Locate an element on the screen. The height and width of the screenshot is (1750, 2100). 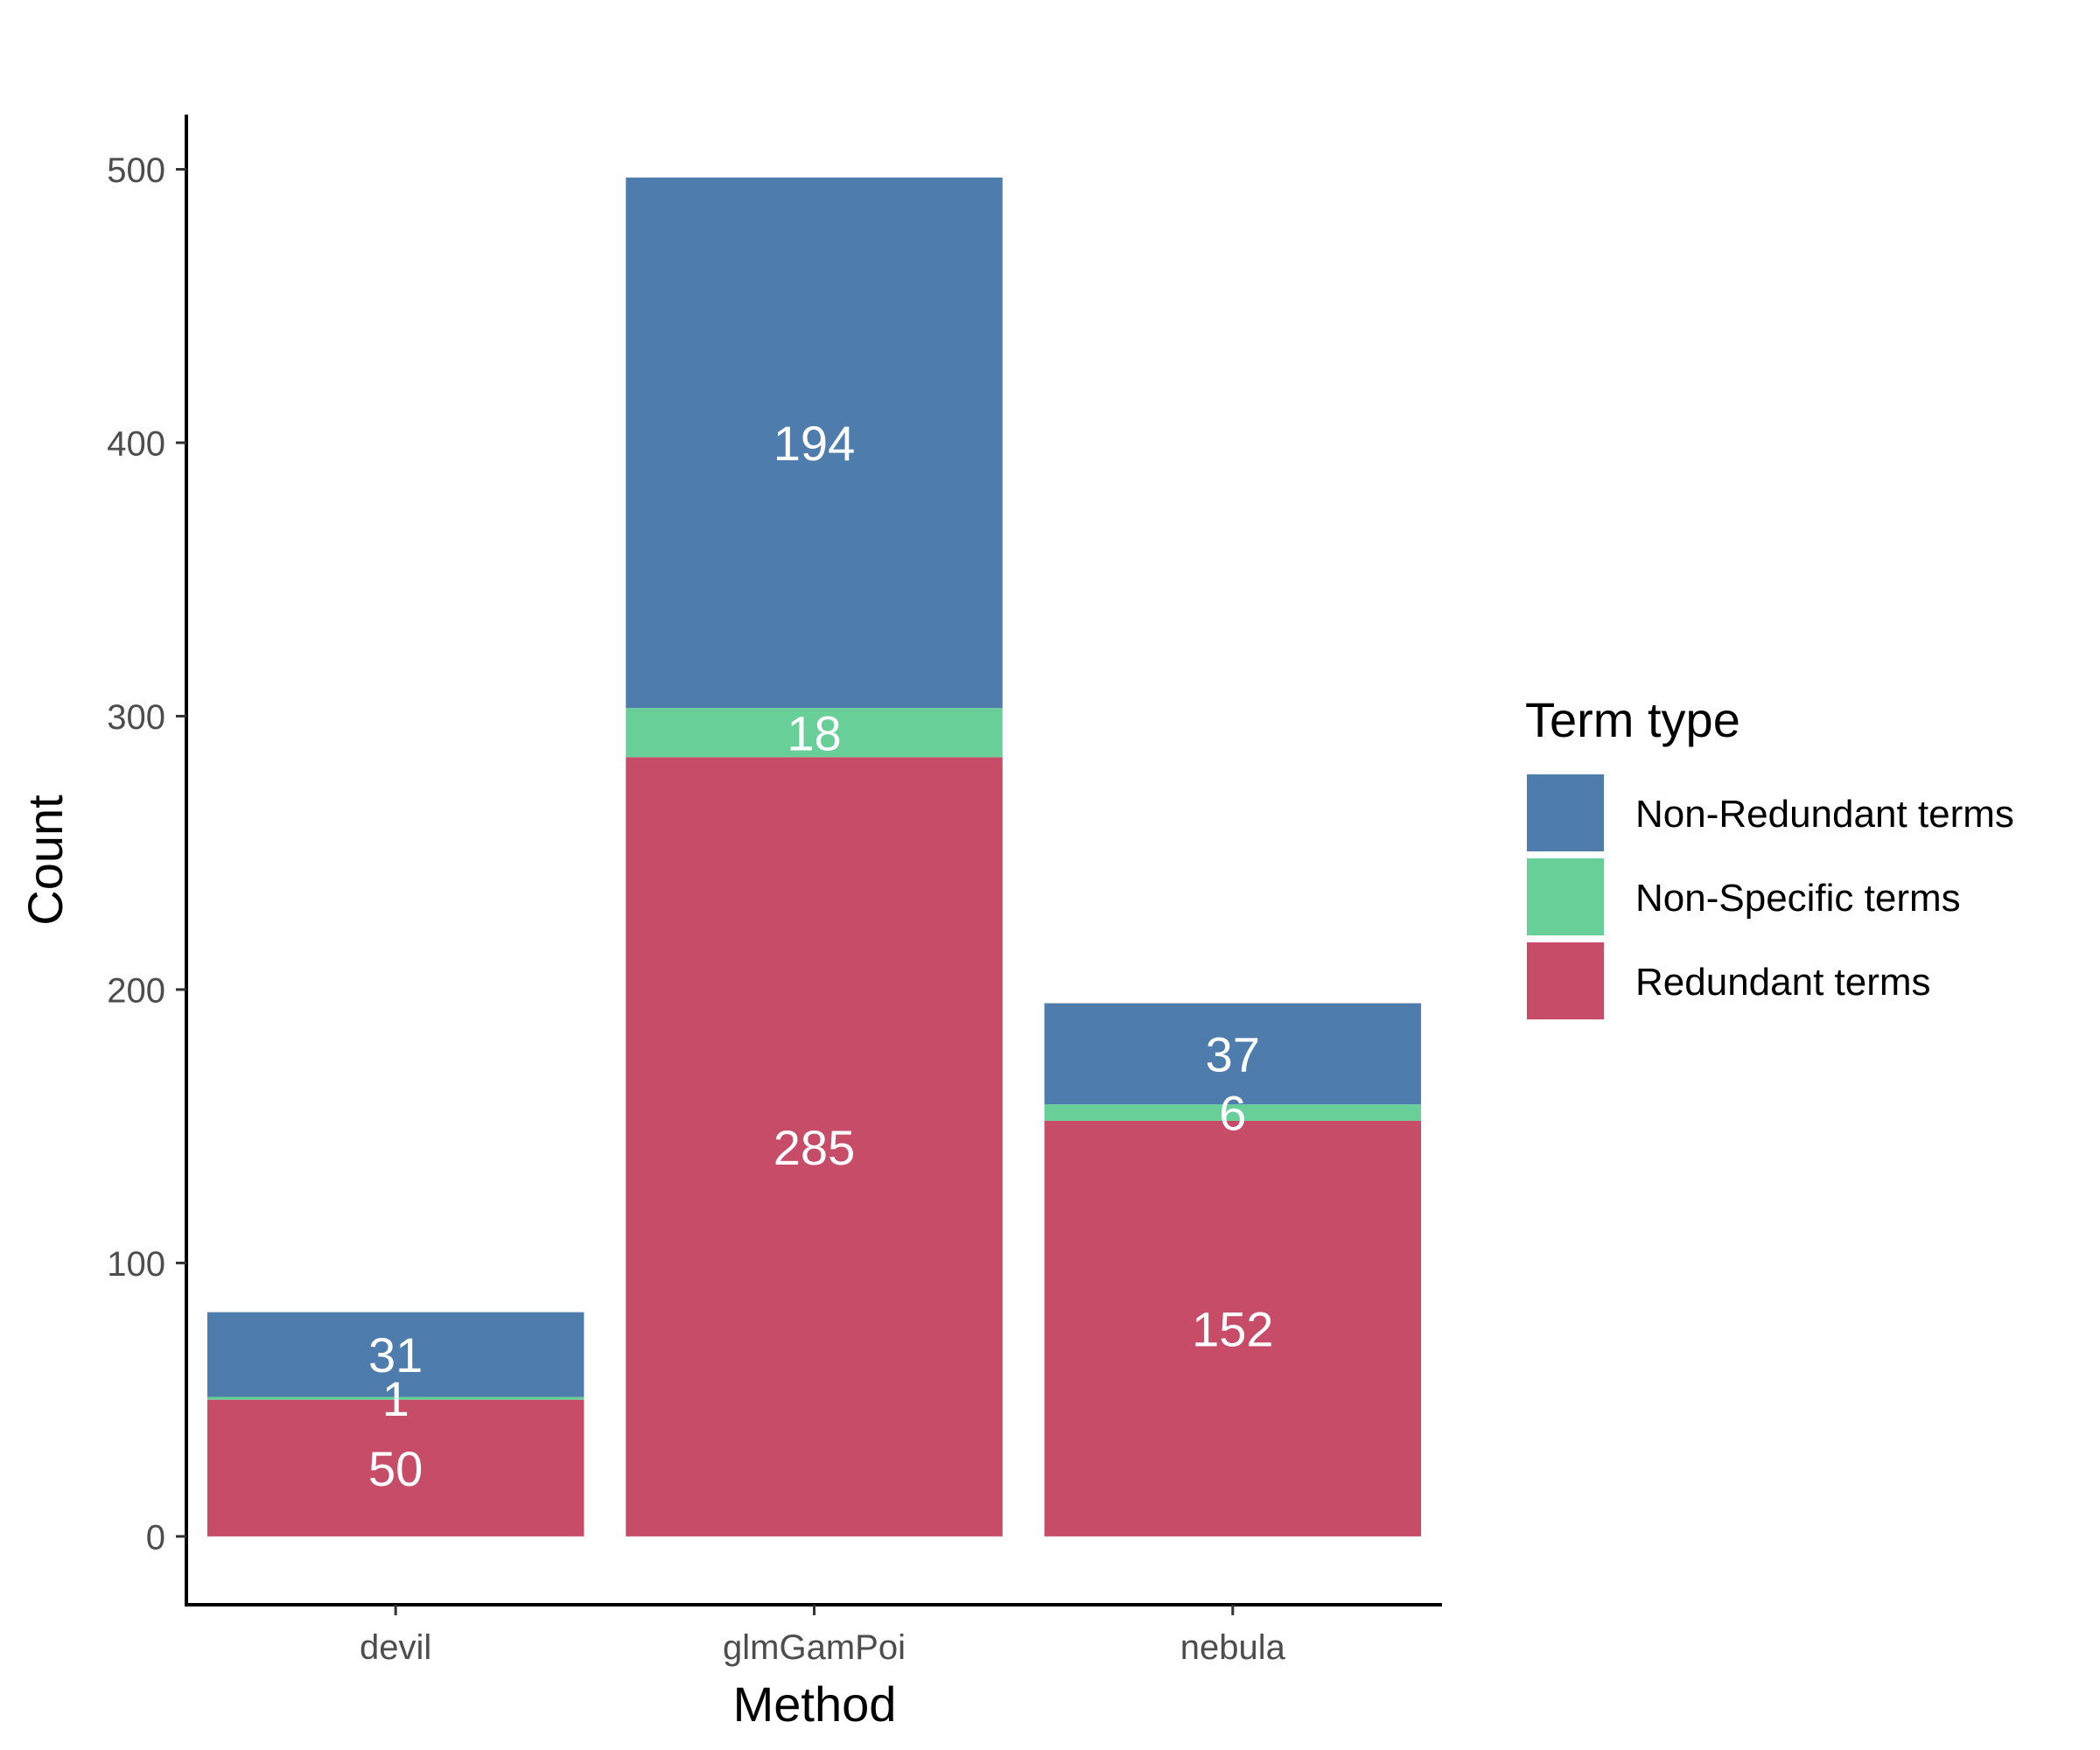
x-ticks-layer: devil glmGamPoi nebula is located at coordinates (823, 1636).